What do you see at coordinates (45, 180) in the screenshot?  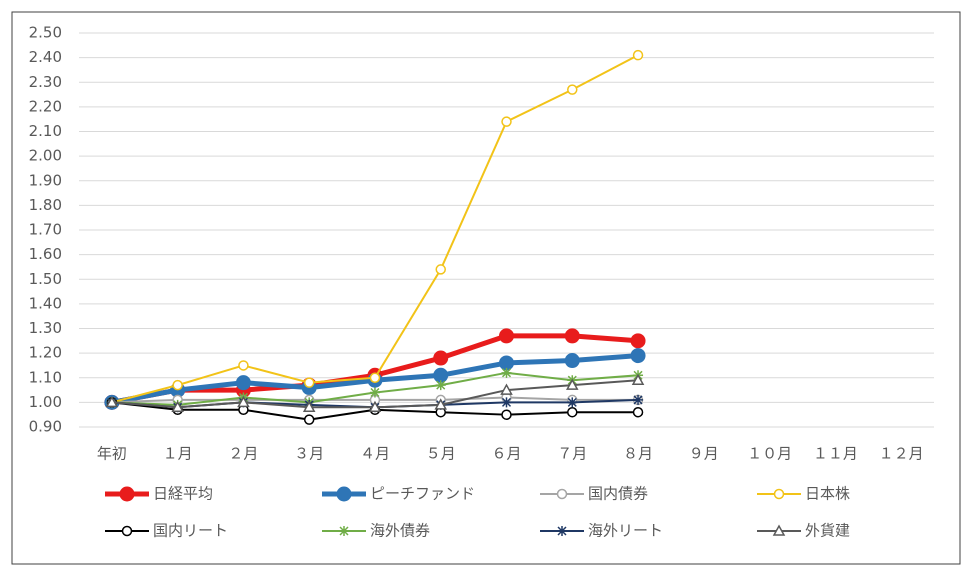 I see `y-tick-label: 1.90` at bounding box center [45, 180].